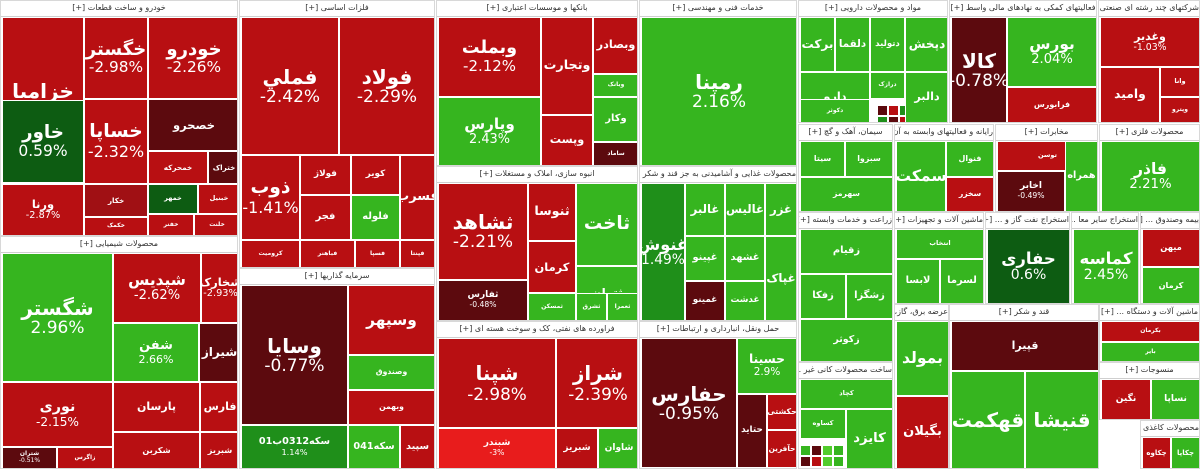 The image size is (1200, 469). What do you see at coordinates (939, 244) in the screenshot?
I see `stock-tile: انتخاب` at bounding box center [939, 244].